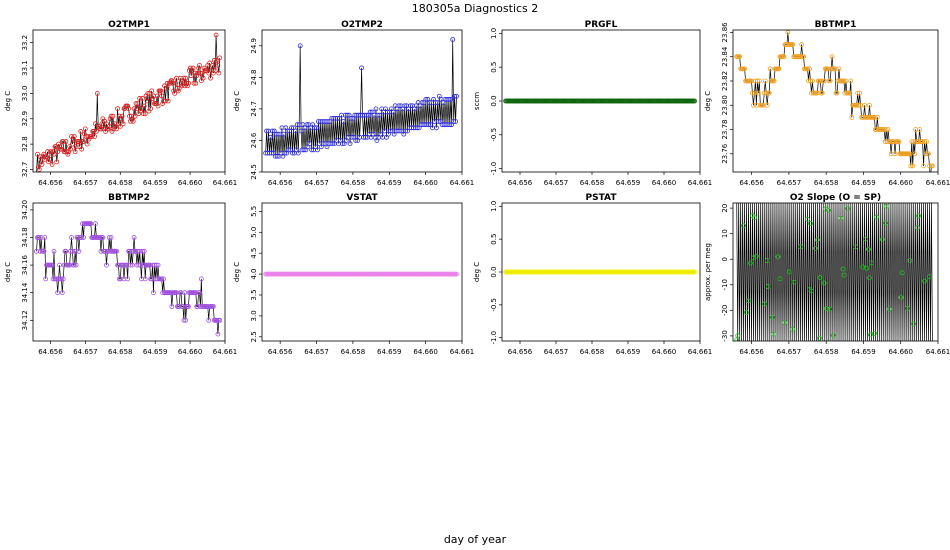  I want to click on plot-frame-bbtmp1, so click(835, 101).